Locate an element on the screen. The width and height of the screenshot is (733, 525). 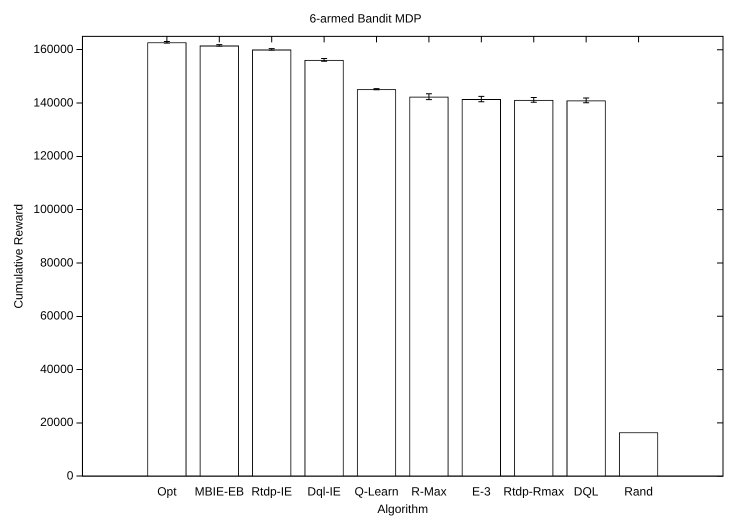
x-axis-title: Algorithm is located at coordinates (402, 509).